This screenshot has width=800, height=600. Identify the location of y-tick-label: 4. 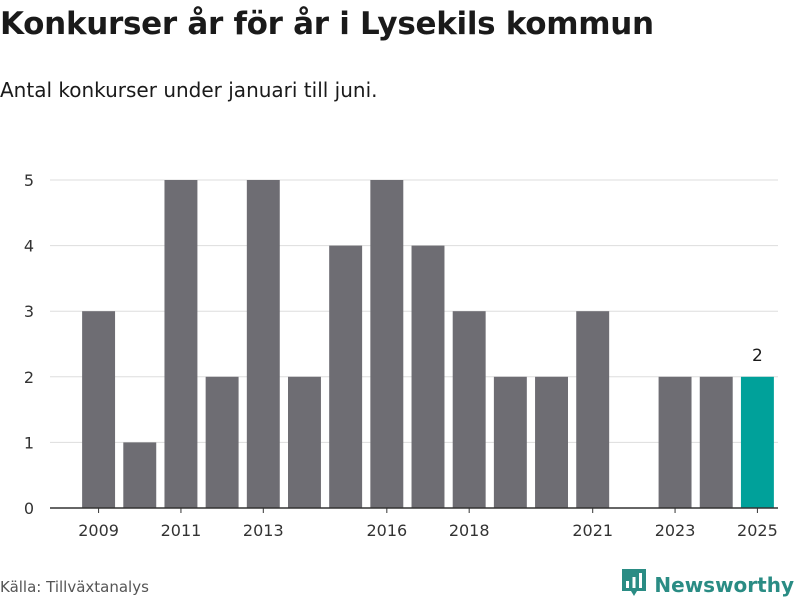
(29, 246).